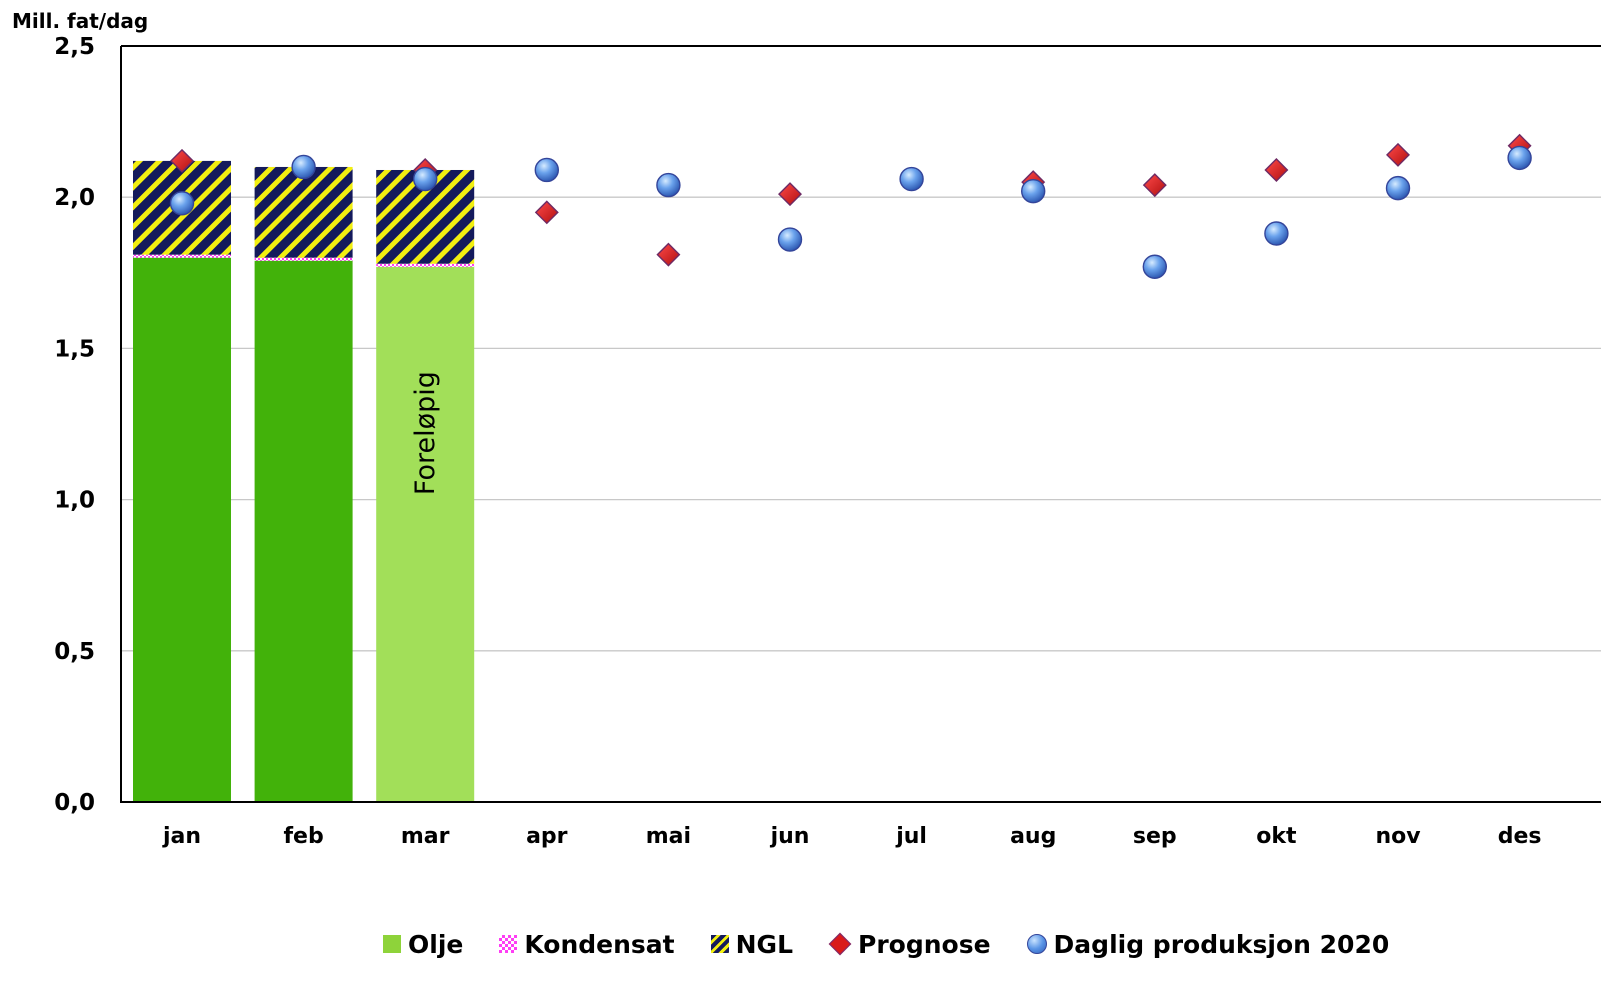 The height and width of the screenshot is (985, 1601). I want to click on y-axis-unit-label: Mill. fat/dag, so click(80, 21).